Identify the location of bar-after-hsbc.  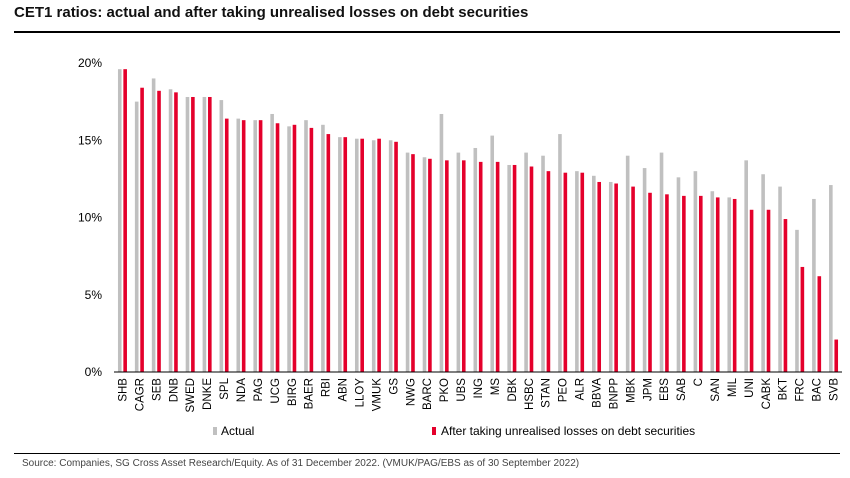
(531, 269).